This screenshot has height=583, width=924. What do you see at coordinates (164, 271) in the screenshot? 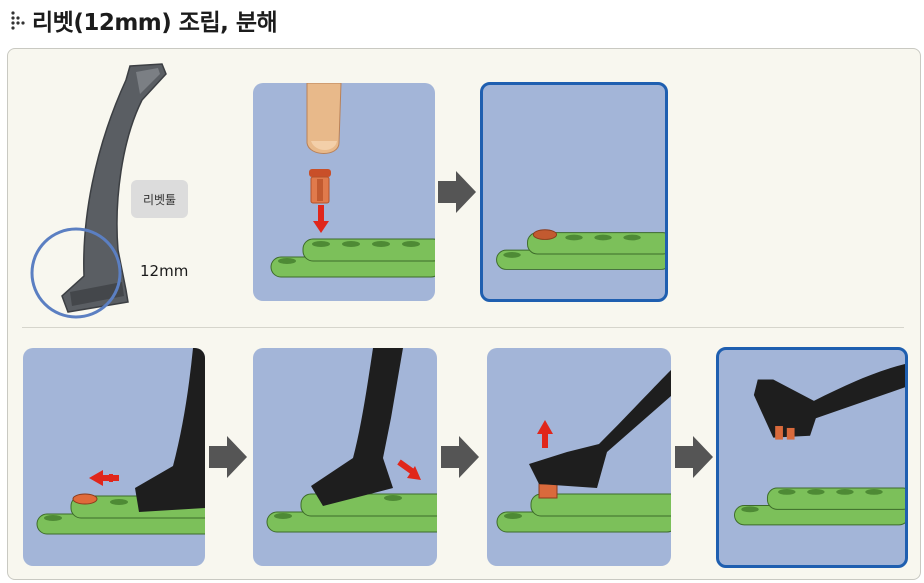
I see `rivet-size-label: 12mm` at bounding box center [164, 271].